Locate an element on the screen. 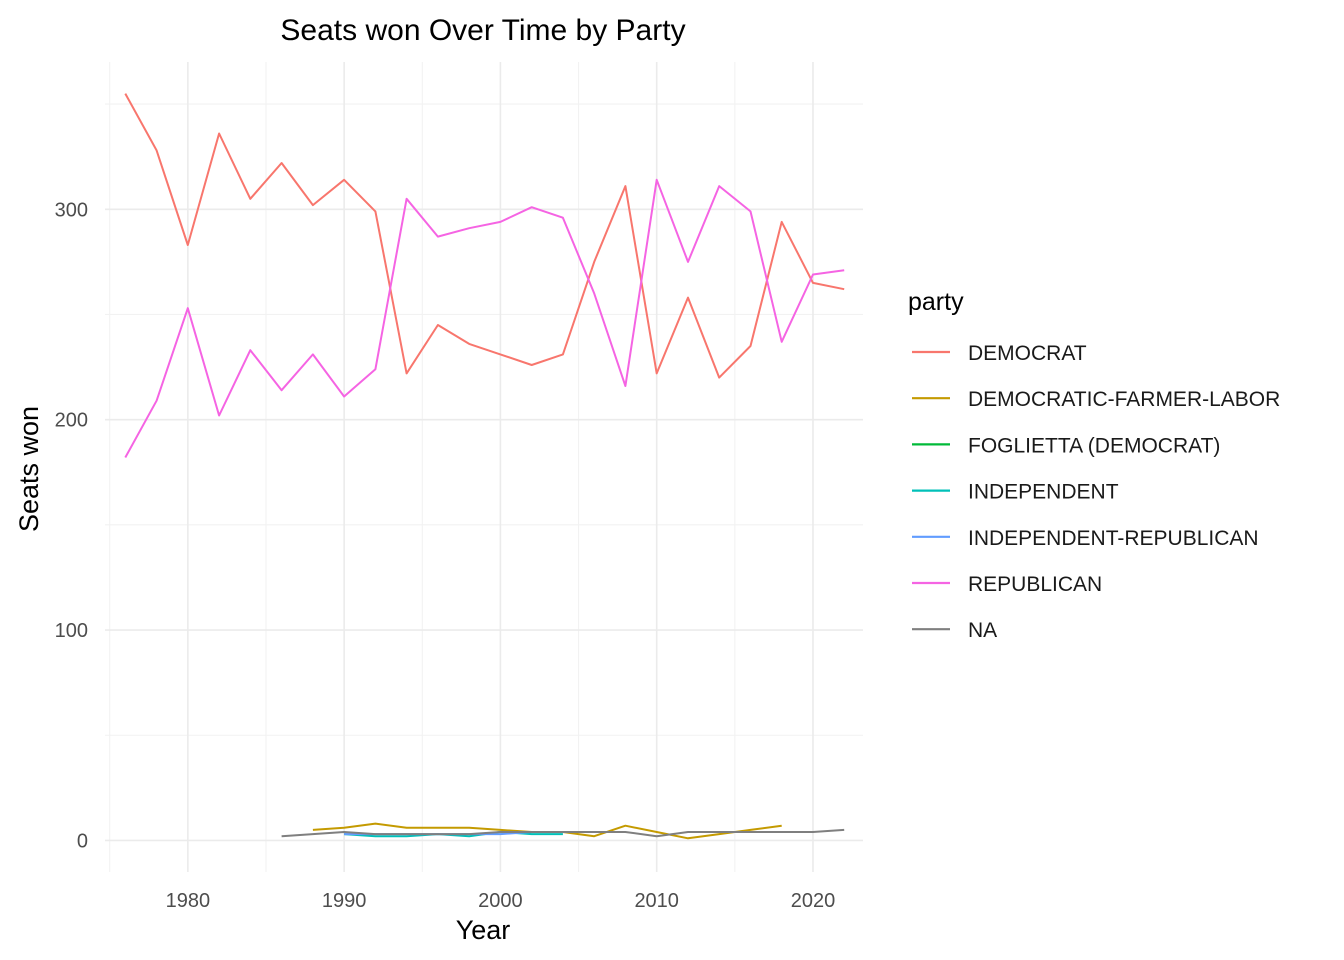  legend-label: REPUBLICAN is located at coordinates (1035, 584).